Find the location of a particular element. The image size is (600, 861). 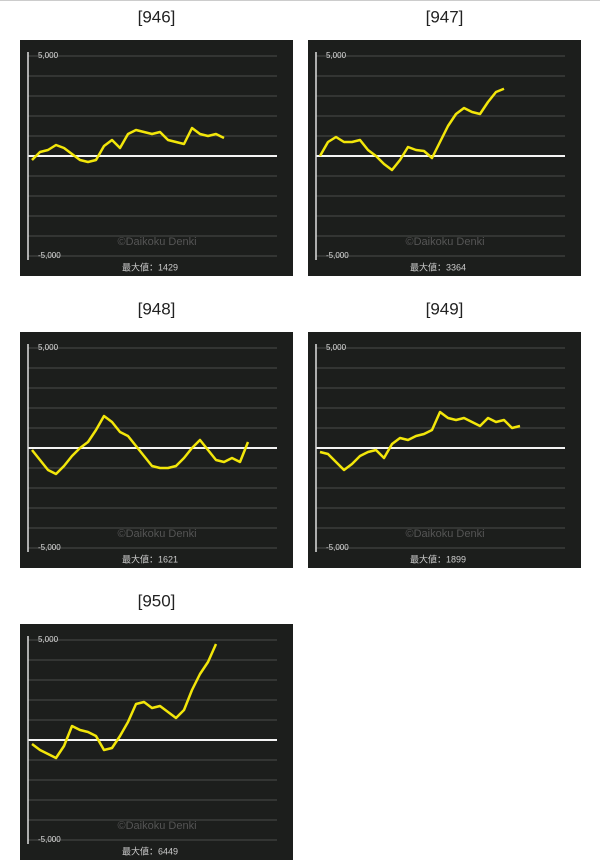

chart-panel: [950] 5,000 -5,000 ©Daikoku Denki 最大値：6449 is located at coordinates (156, 725).